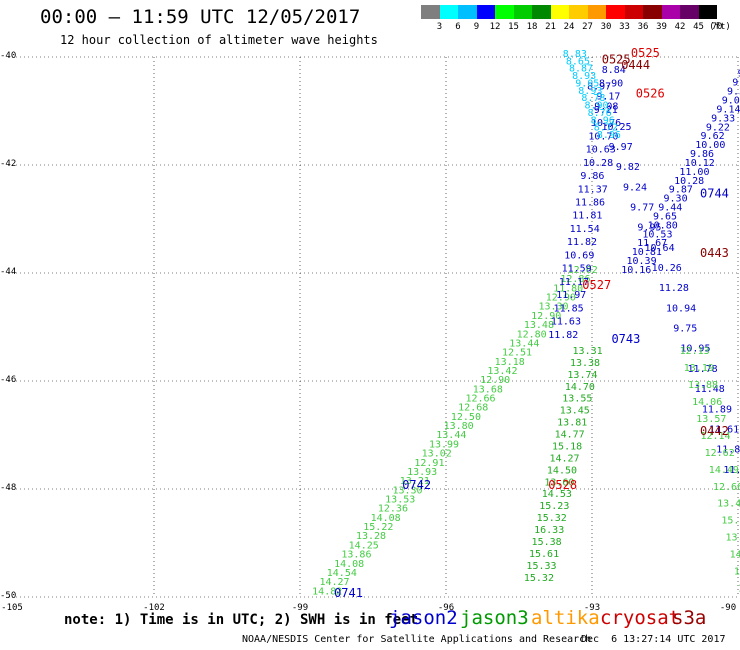 This screenshot has height=650, width=740. I want to click on swh-value-jason3: 12.90, so click(546, 316).